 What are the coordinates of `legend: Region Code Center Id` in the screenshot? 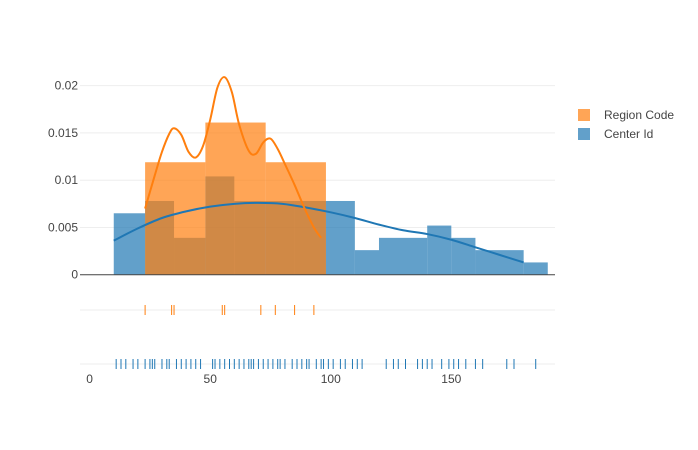 It's located at (626, 124).